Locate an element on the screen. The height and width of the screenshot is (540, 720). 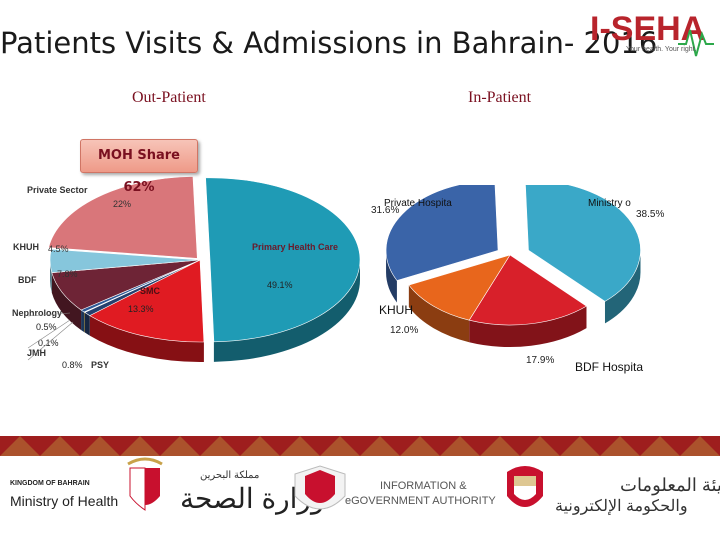
slice-side-smc is located at coordinates (146, 338).